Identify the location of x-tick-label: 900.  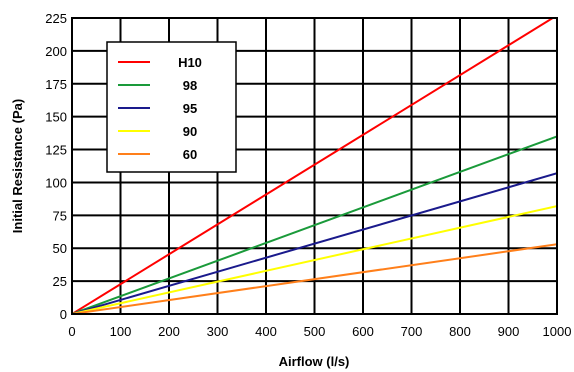
(509, 331).